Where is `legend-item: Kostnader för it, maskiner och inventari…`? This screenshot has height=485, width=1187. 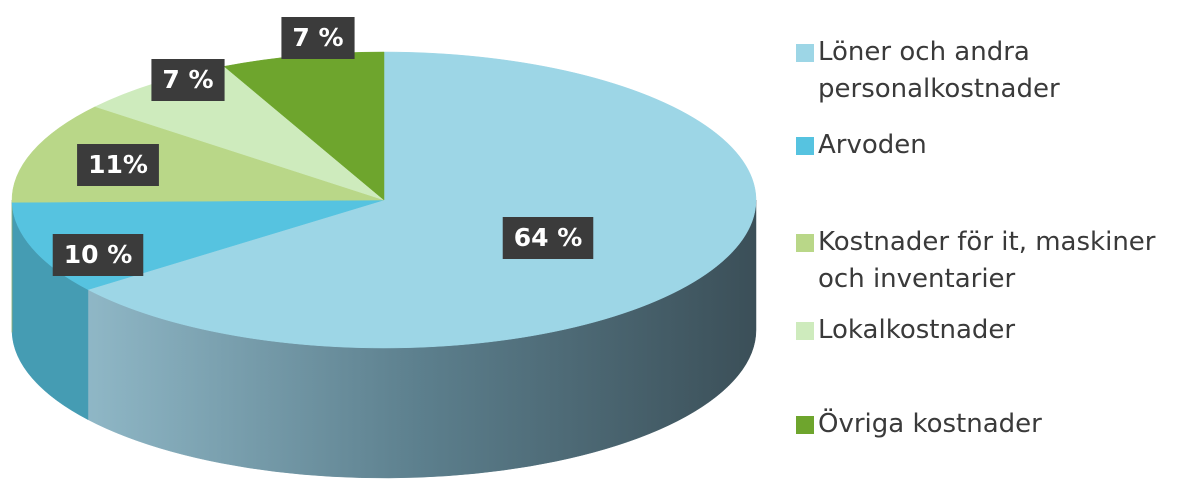
legend-item: Kostnader för it, maskiner och inventari… is located at coordinates (986, 261).